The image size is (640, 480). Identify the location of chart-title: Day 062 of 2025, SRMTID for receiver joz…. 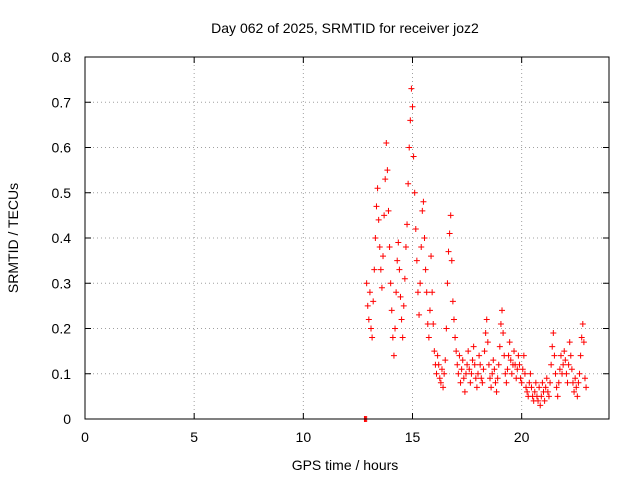
(345, 28).